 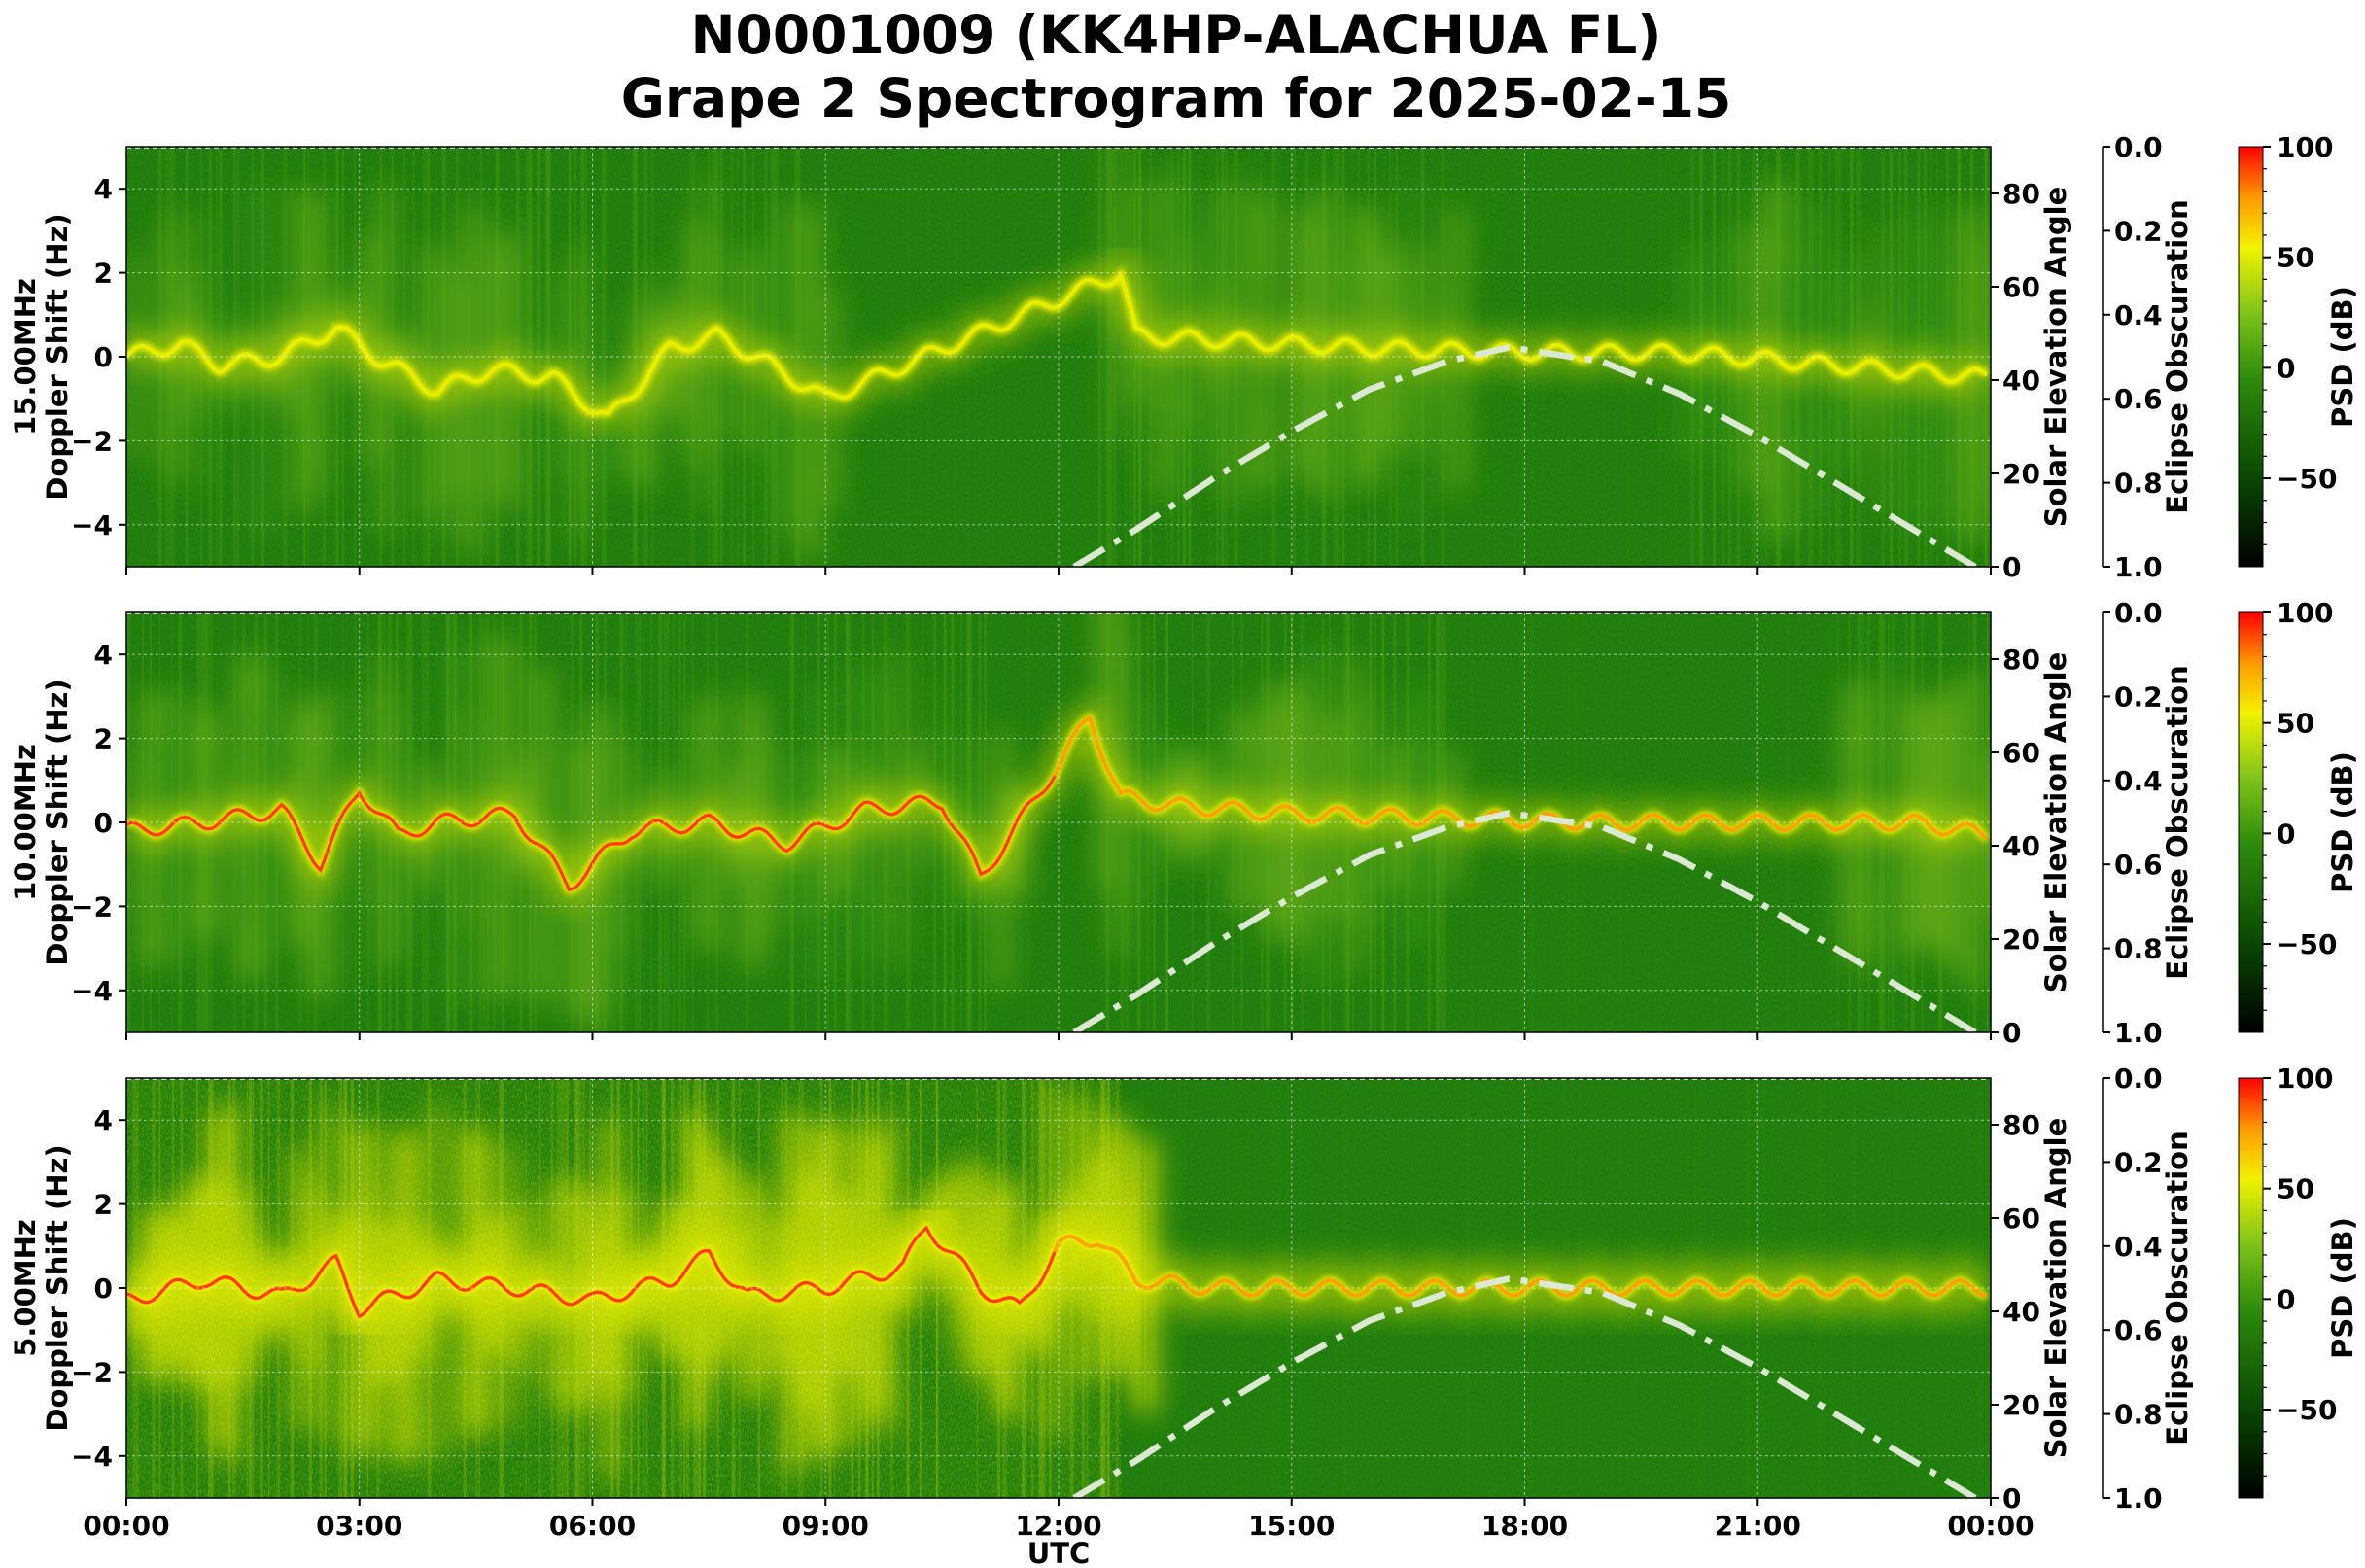 I want to click on utc-tick-label: 09:00, so click(x=826, y=1526).